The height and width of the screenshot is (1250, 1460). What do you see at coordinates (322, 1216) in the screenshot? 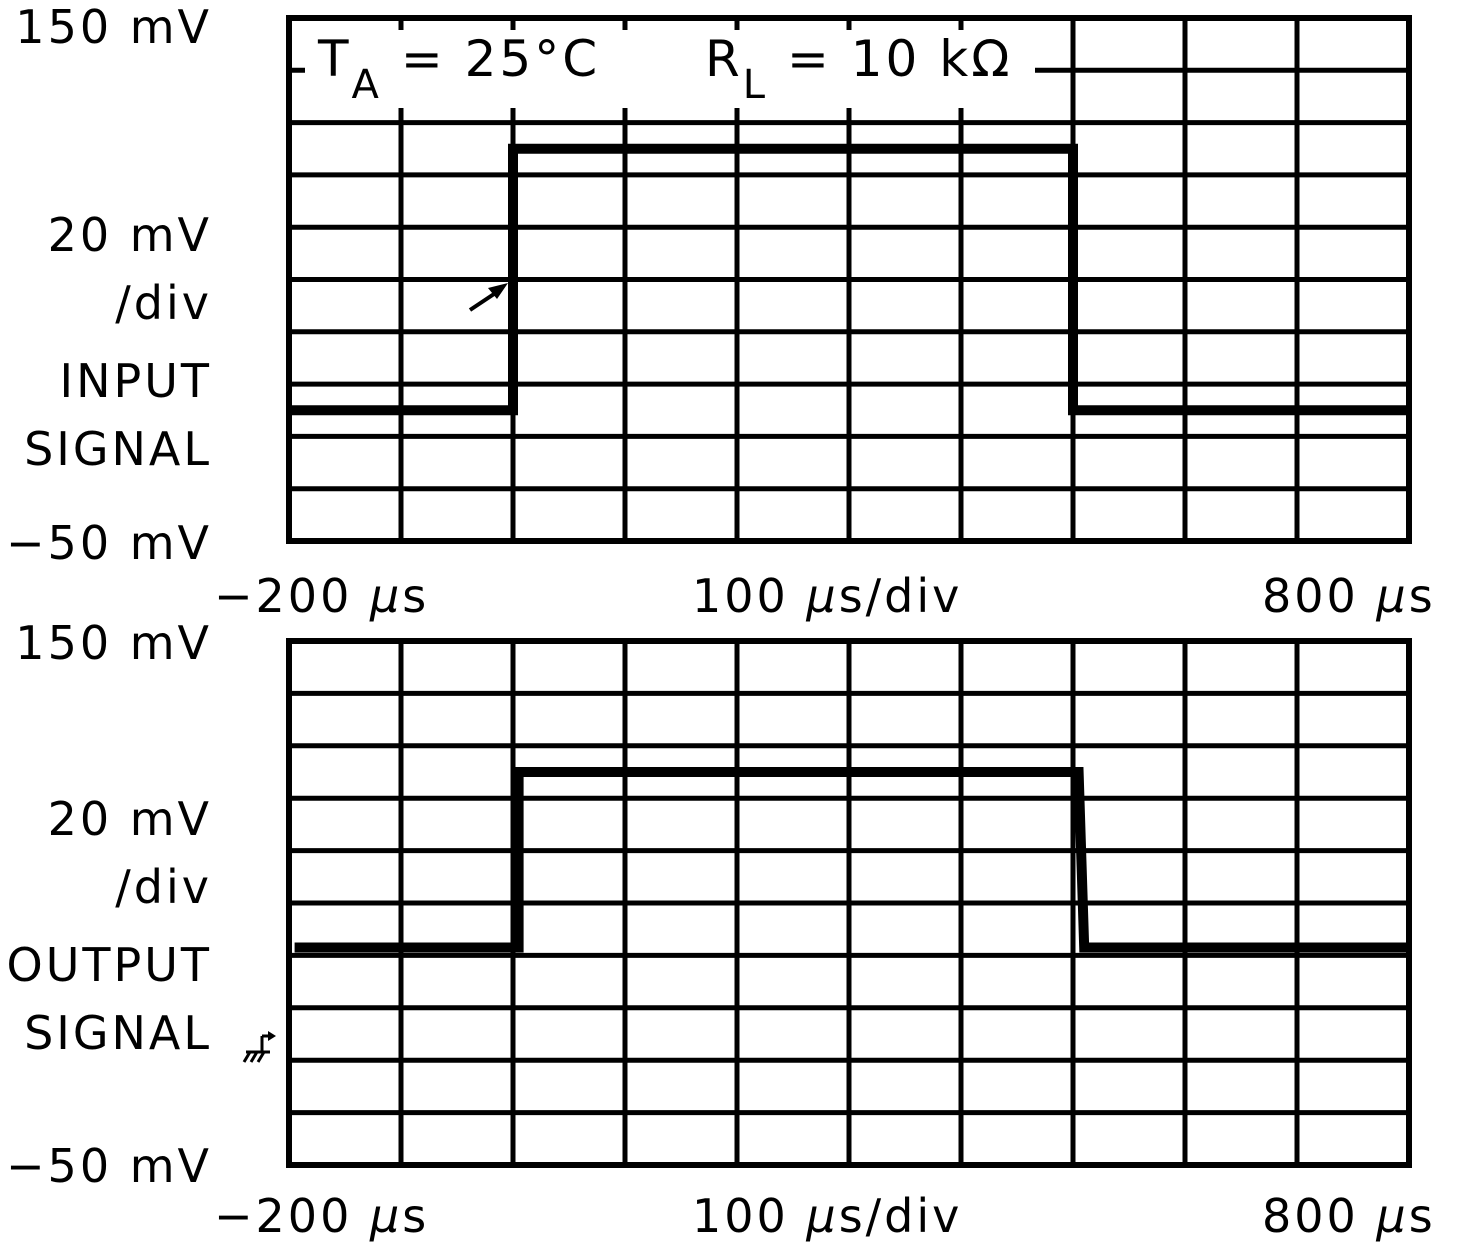
I see `output-x-left-label: −200 µs` at bounding box center [322, 1216].